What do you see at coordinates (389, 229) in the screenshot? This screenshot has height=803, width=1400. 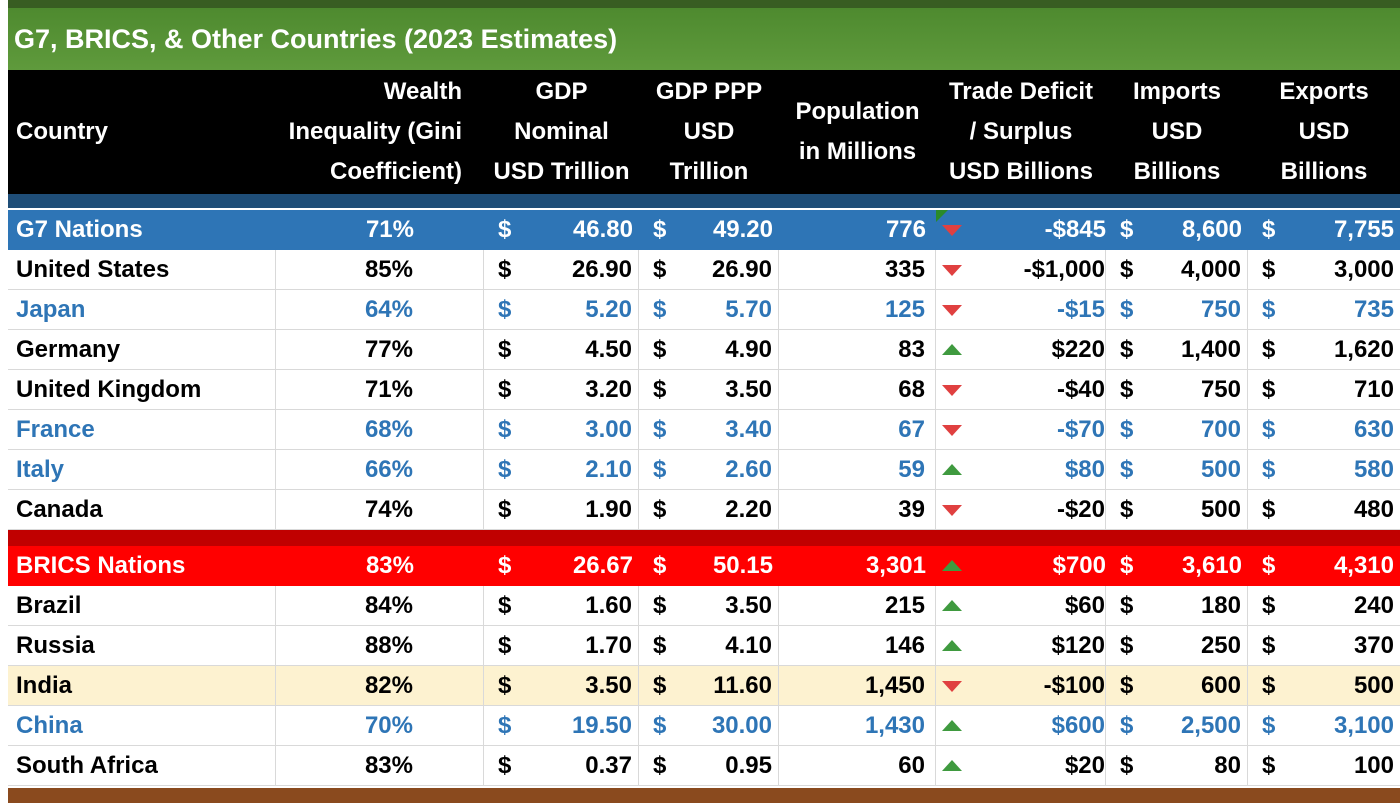 I see `gini-cell: 71%` at bounding box center [389, 229].